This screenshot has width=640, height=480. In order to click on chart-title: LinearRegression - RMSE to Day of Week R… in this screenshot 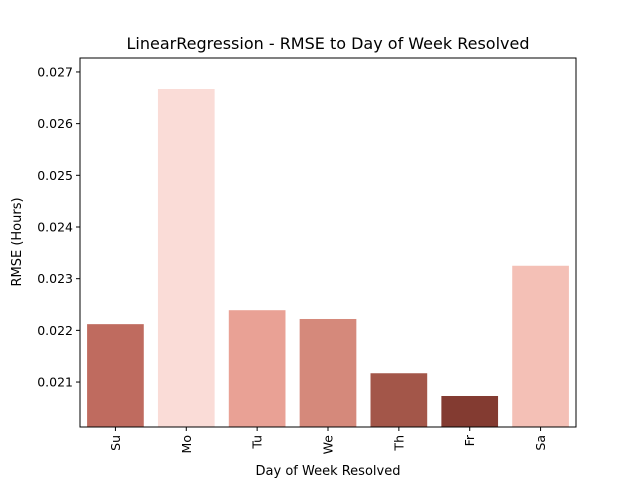, I will do `click(328, 43)`.